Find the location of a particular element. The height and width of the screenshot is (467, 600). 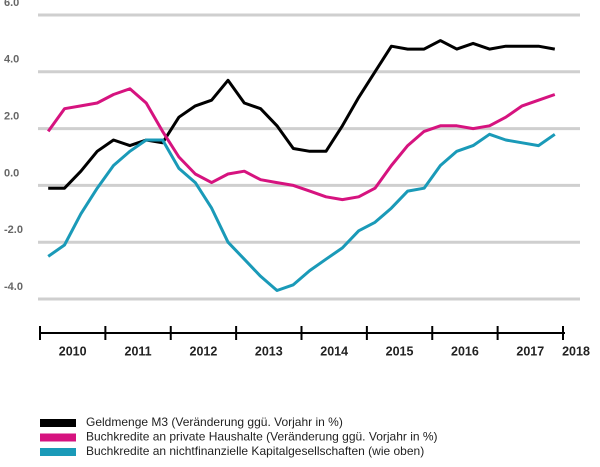

x-tick-label: 2016 is located at coordinates (465, 351).